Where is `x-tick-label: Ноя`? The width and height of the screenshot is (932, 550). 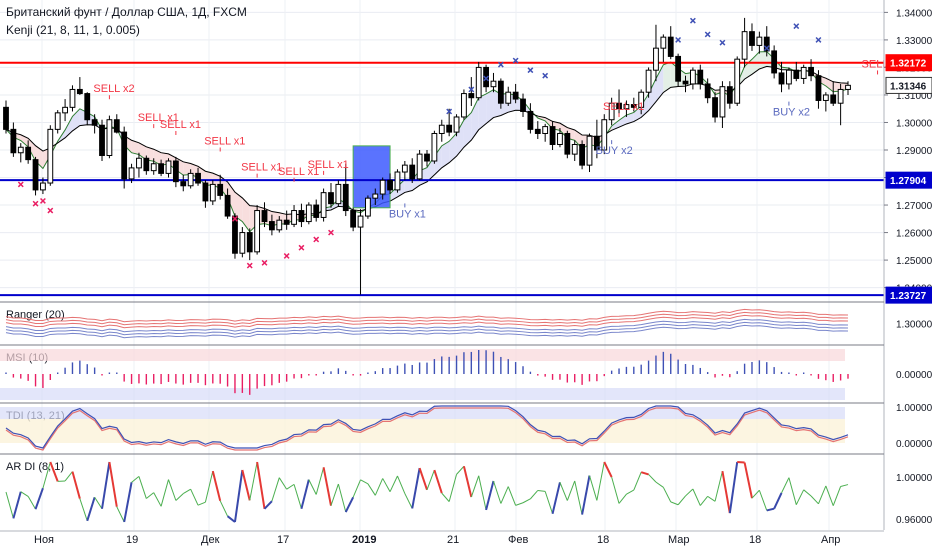 x-tick-label: Ноя is located at coordinates (44, 540).